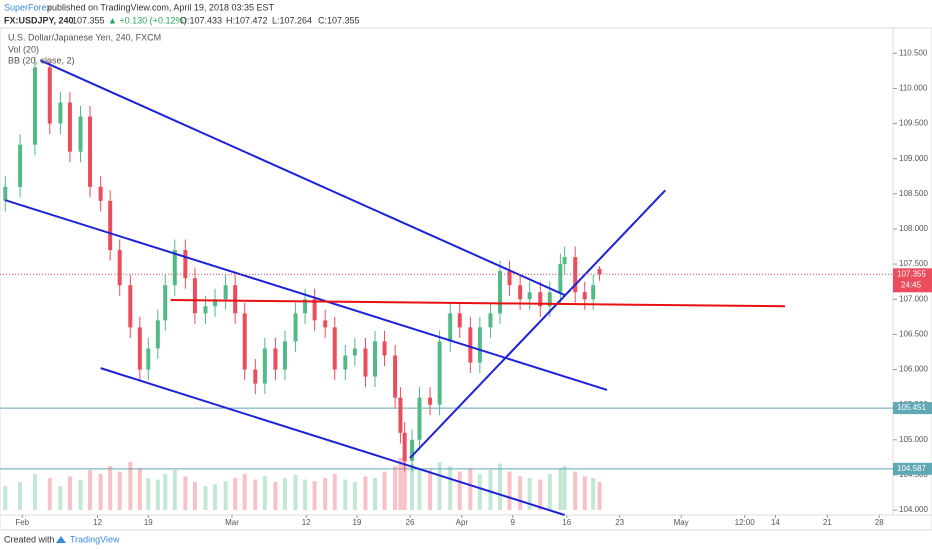 This screenshot has width=932, height=550. What do you see at coordinates (913, 298) in the screenshot?
I see `y-tick-label: 107.000` at bounding box center [913, 298].